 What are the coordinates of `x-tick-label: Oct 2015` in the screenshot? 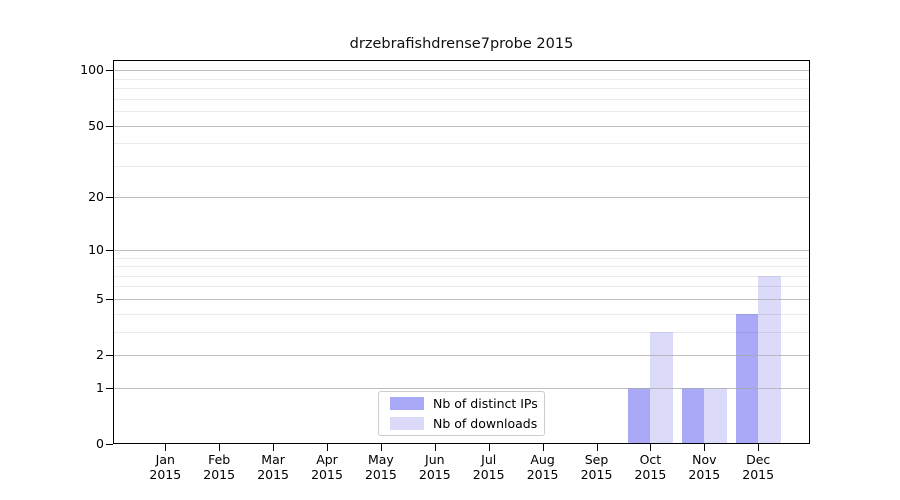 It's located at (650, 467).